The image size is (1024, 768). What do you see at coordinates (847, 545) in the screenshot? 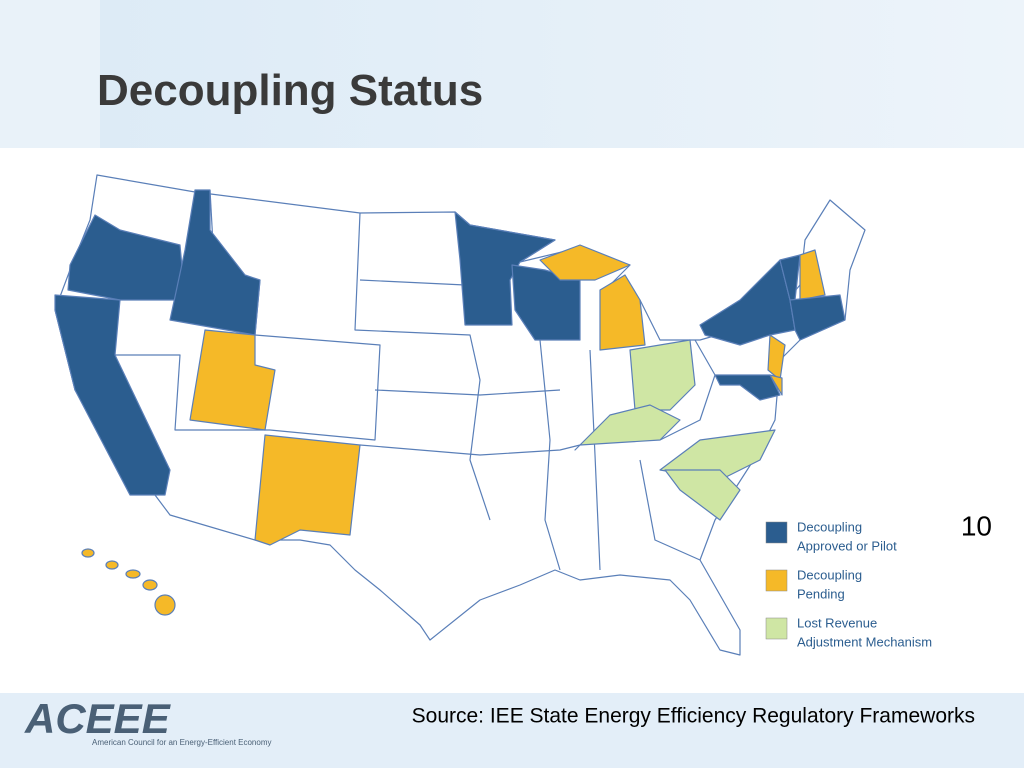
I see `legend-label: Approved or Pilot` at bounding box center [847, 545].